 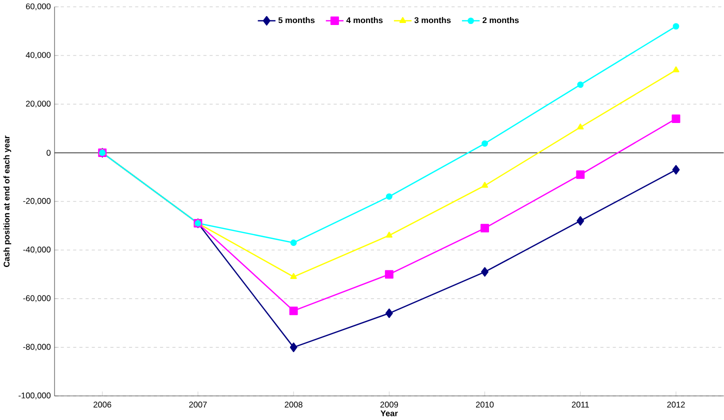 I want to click on x-axis-title: Year, so click(x=389, y=413).